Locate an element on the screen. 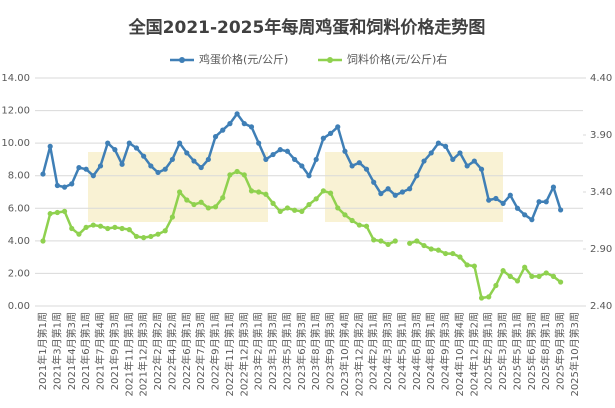  x-tick-label: 2023年3月第3周 is located at coordinates (272, 351).